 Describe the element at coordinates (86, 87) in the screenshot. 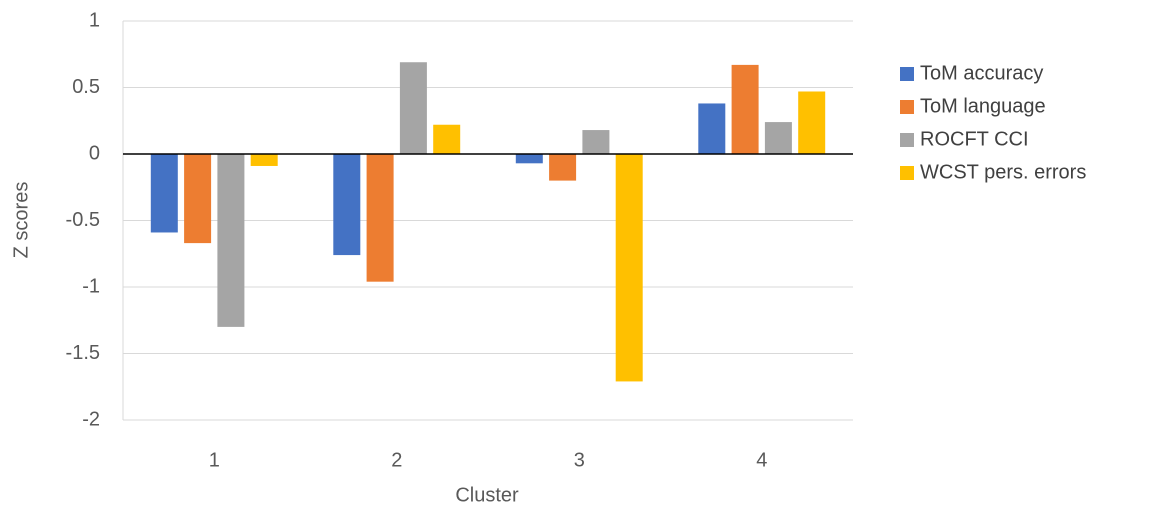

I see `y-tick-label: 0.5` at that location.